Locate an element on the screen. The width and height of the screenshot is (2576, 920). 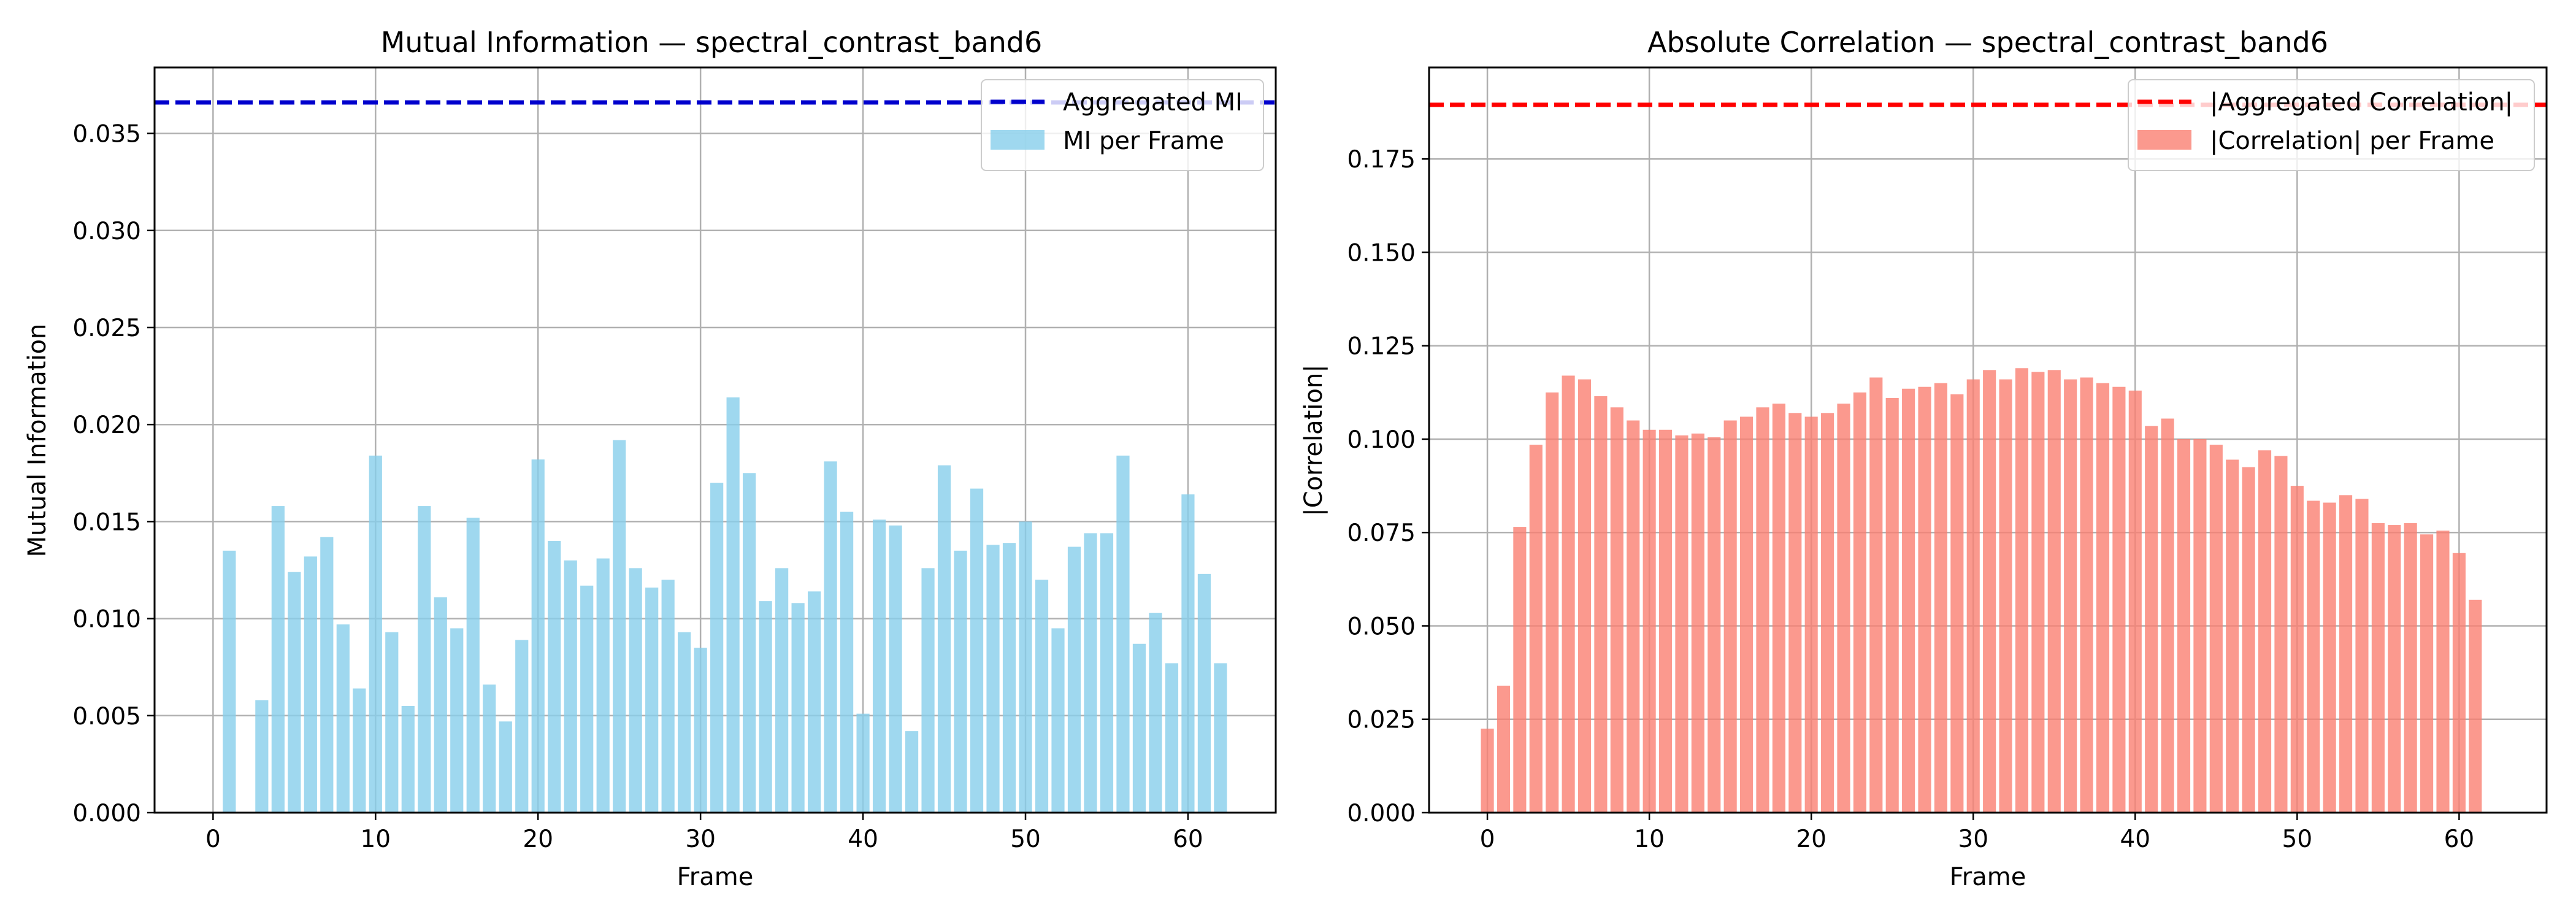
x-tick-label: 20 is located at coordinates (538, 839).